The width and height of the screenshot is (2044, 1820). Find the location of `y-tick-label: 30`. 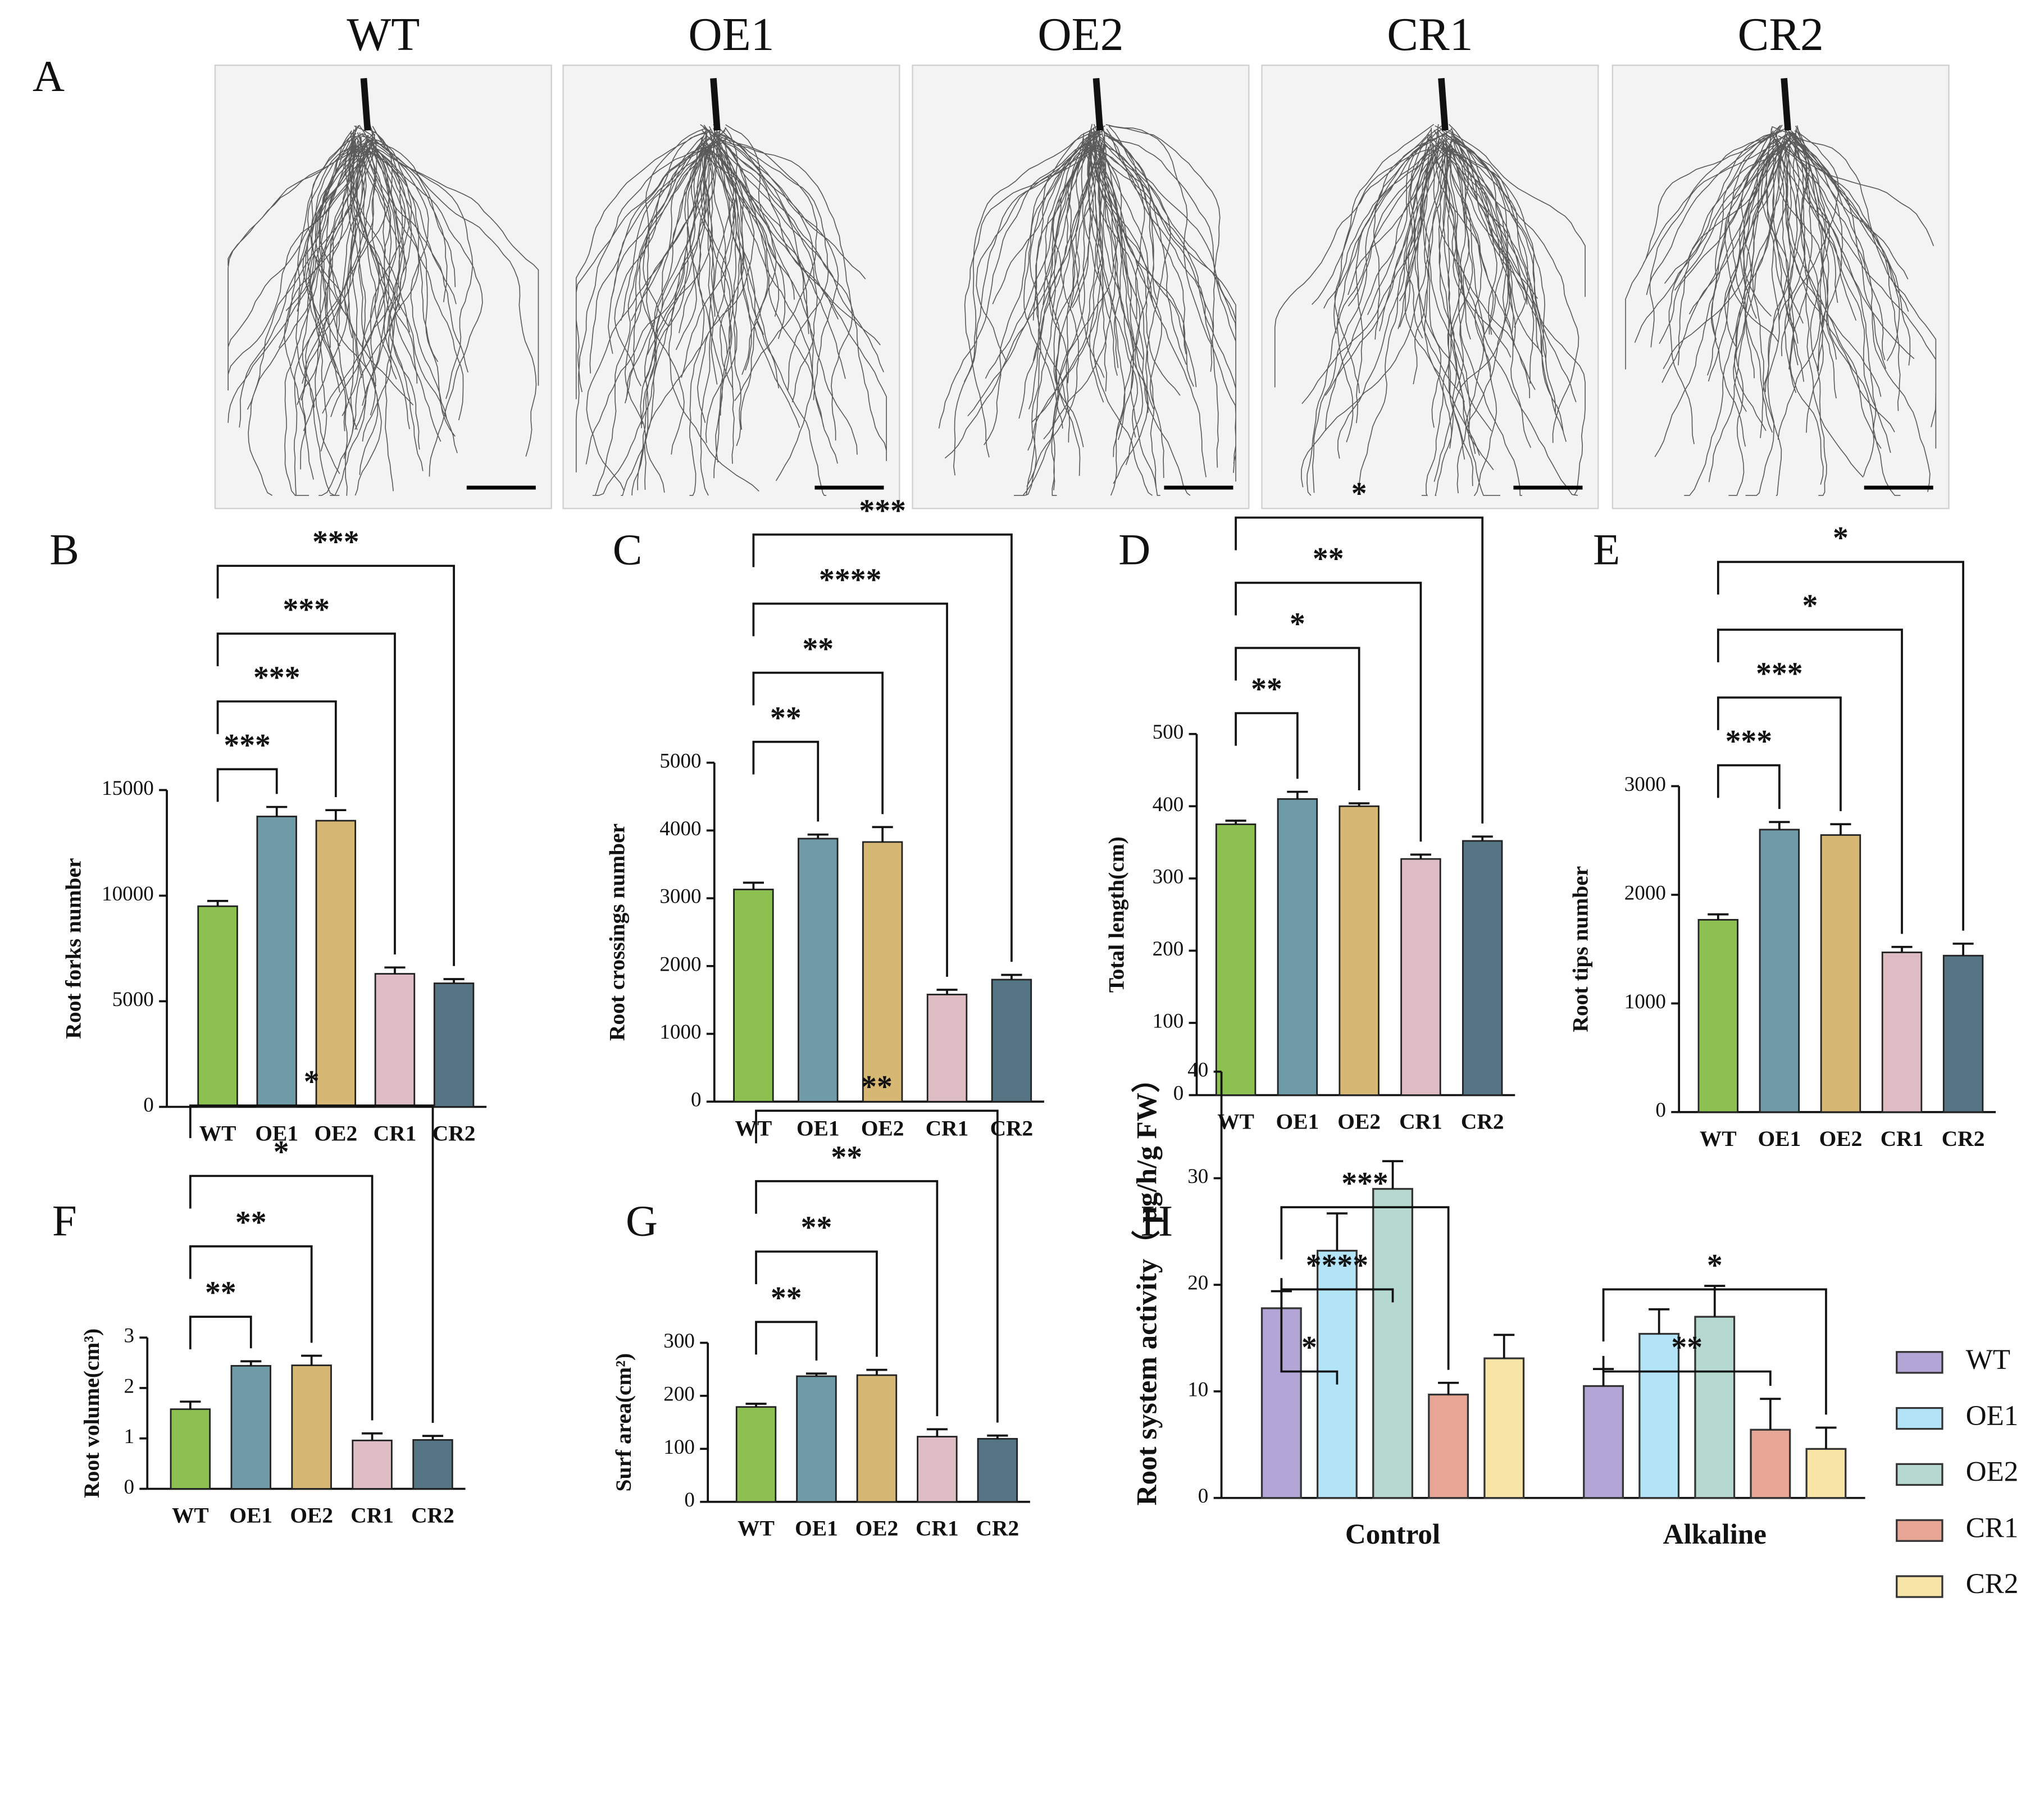

y-tick-label: 30 is located at coordinates (1197, 1176).